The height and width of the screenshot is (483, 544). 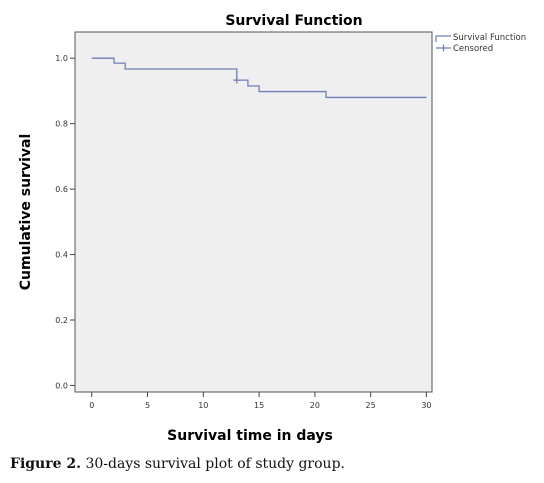 I want to click on legend-label-survival-function: Survival Function, so click(x=489, y=38).